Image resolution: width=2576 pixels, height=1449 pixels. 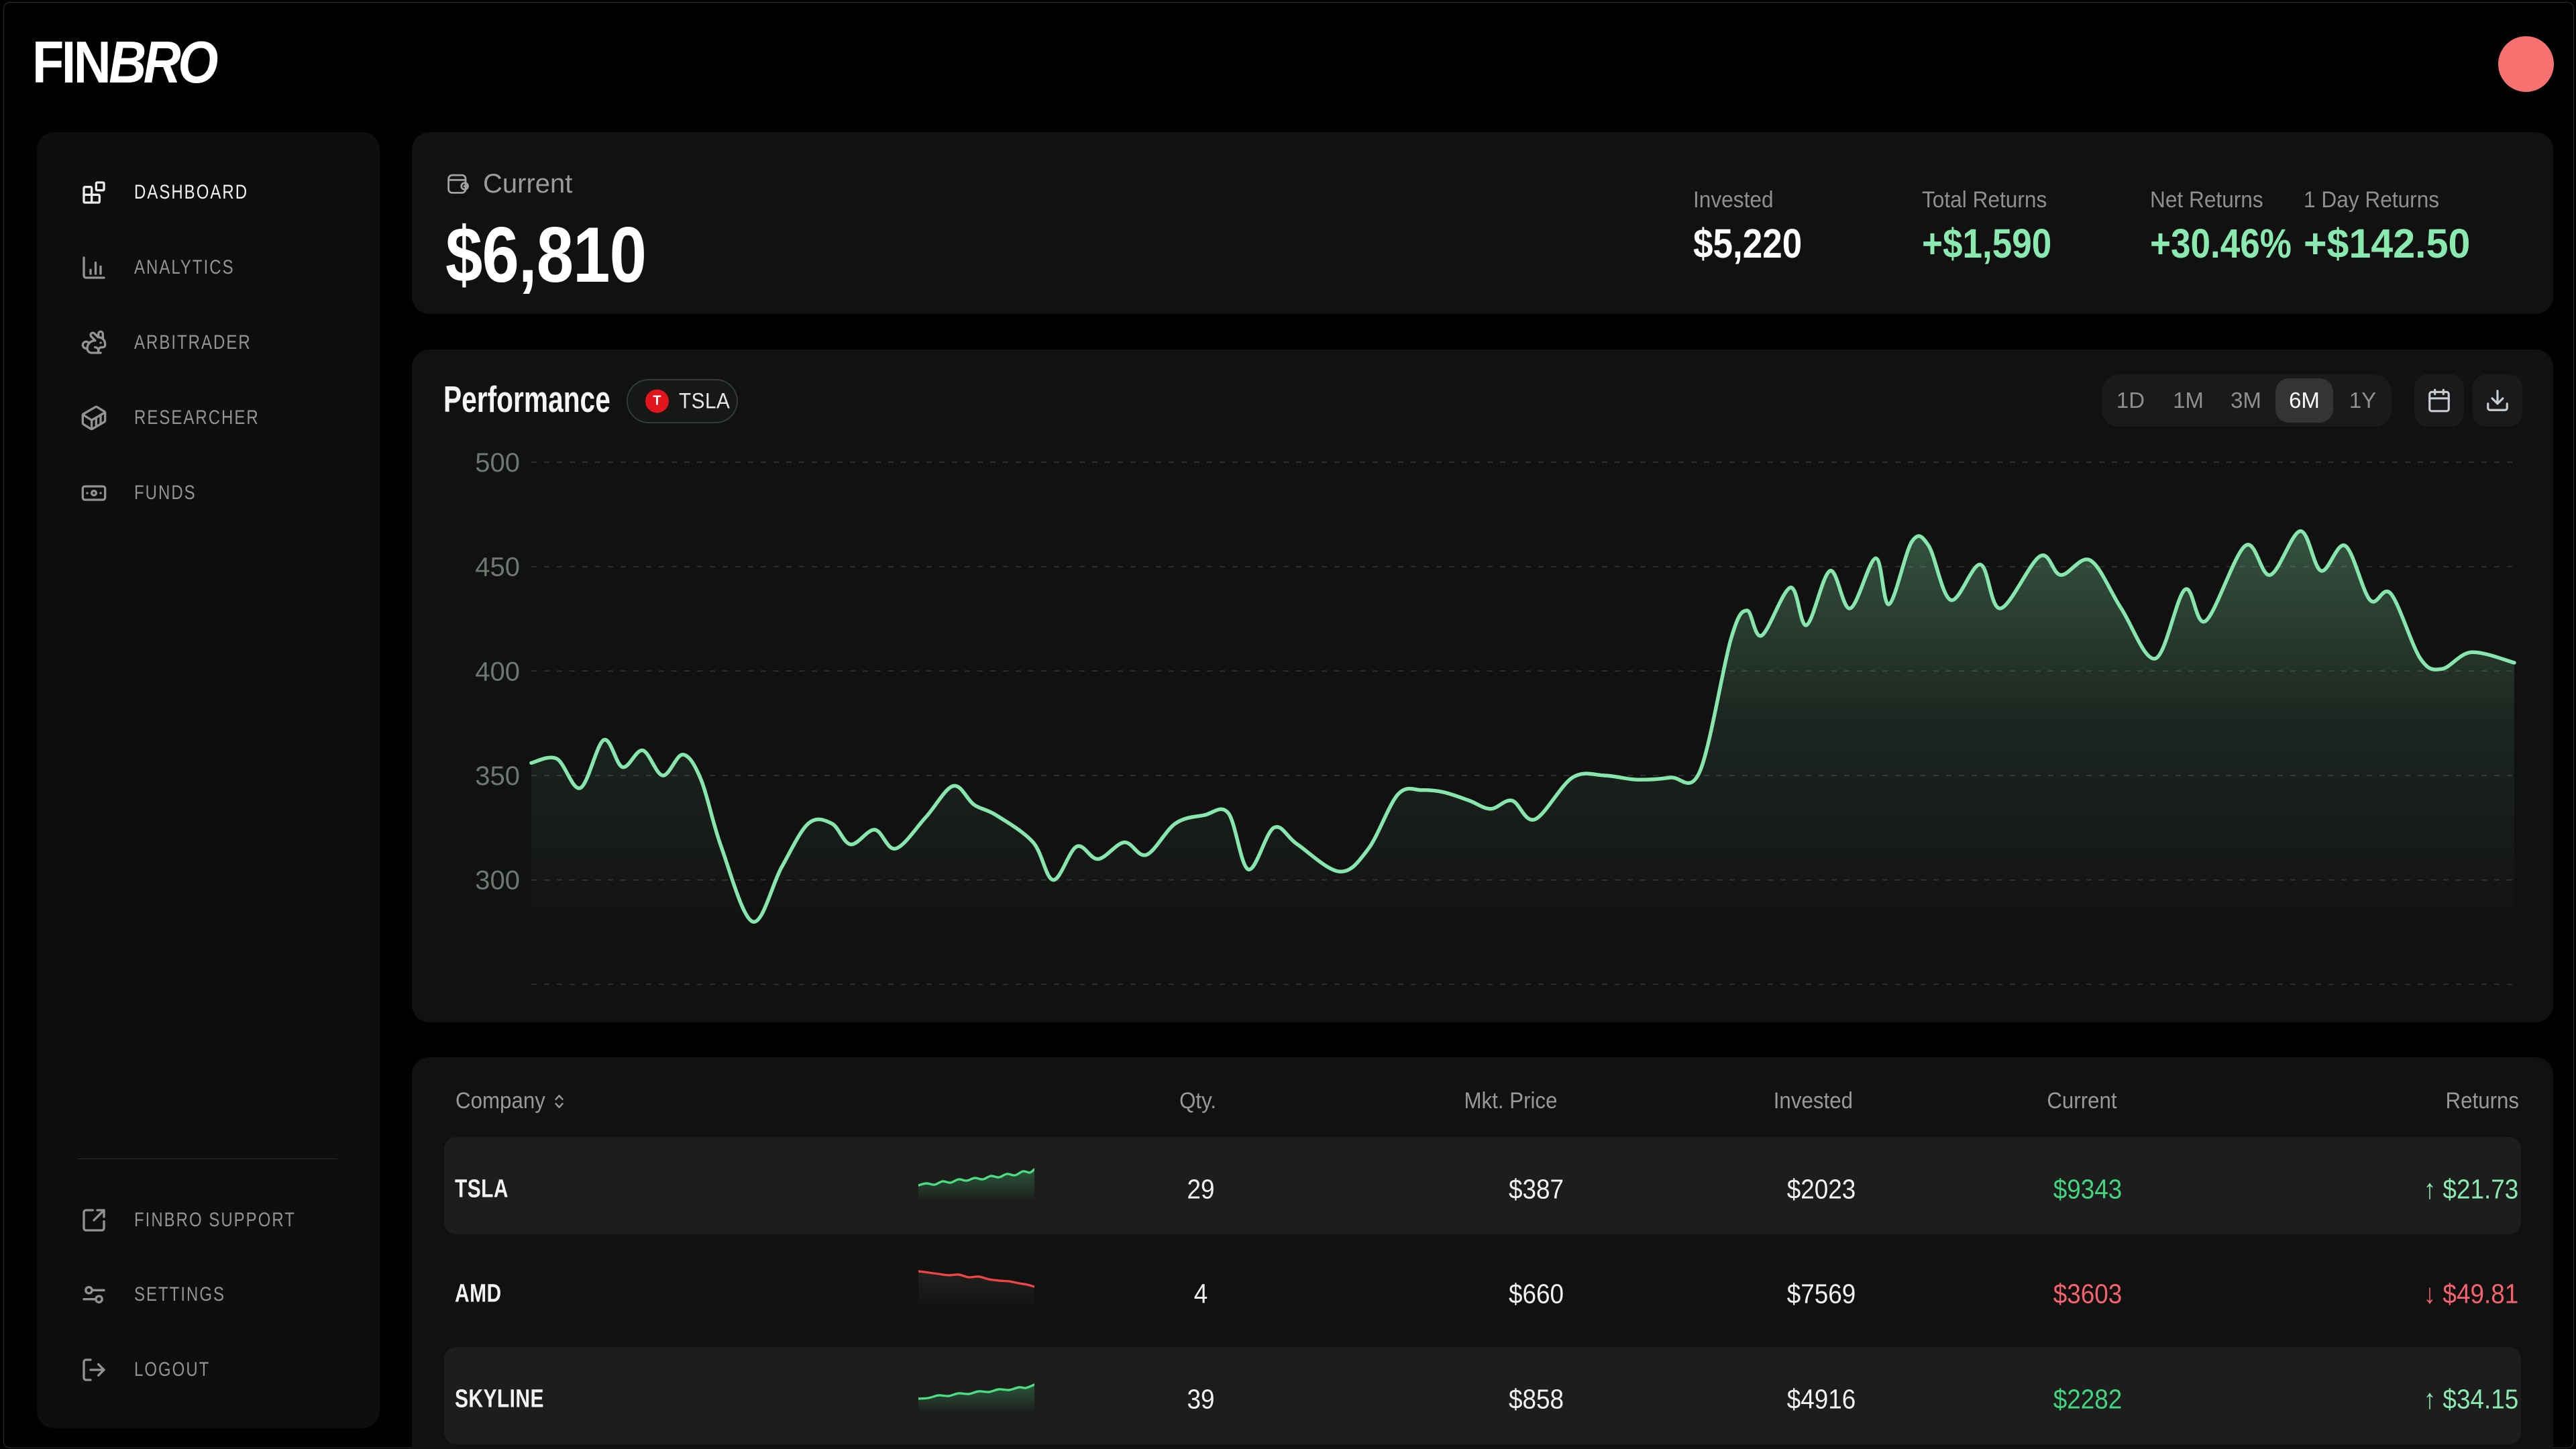 What do you see at coordinates (497, 671) in the screenshot?
I see `svg-text: 400` at bounding box center [497, 671].